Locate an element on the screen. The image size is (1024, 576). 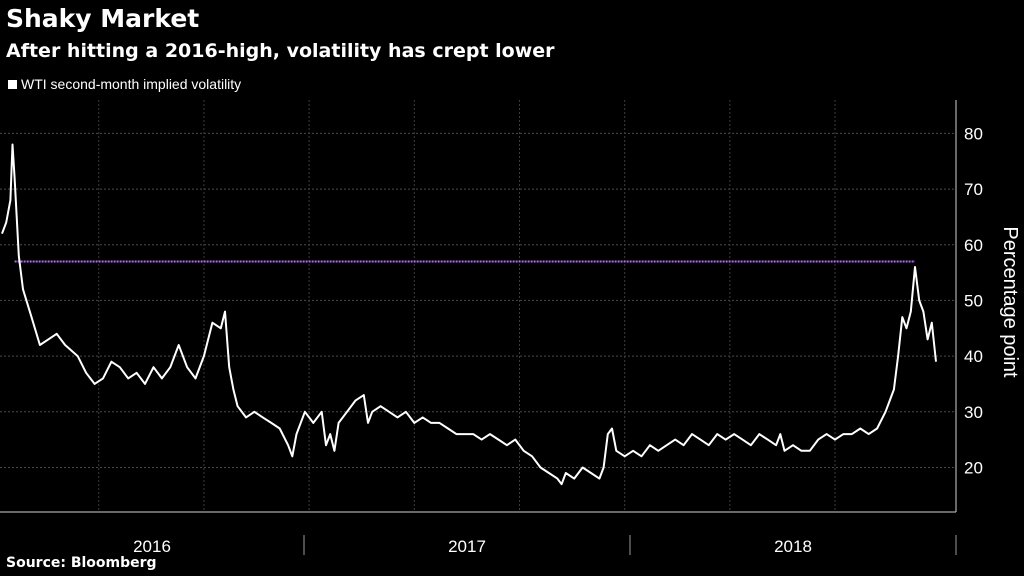
legend-swatch is located at coordinates (12, 84).